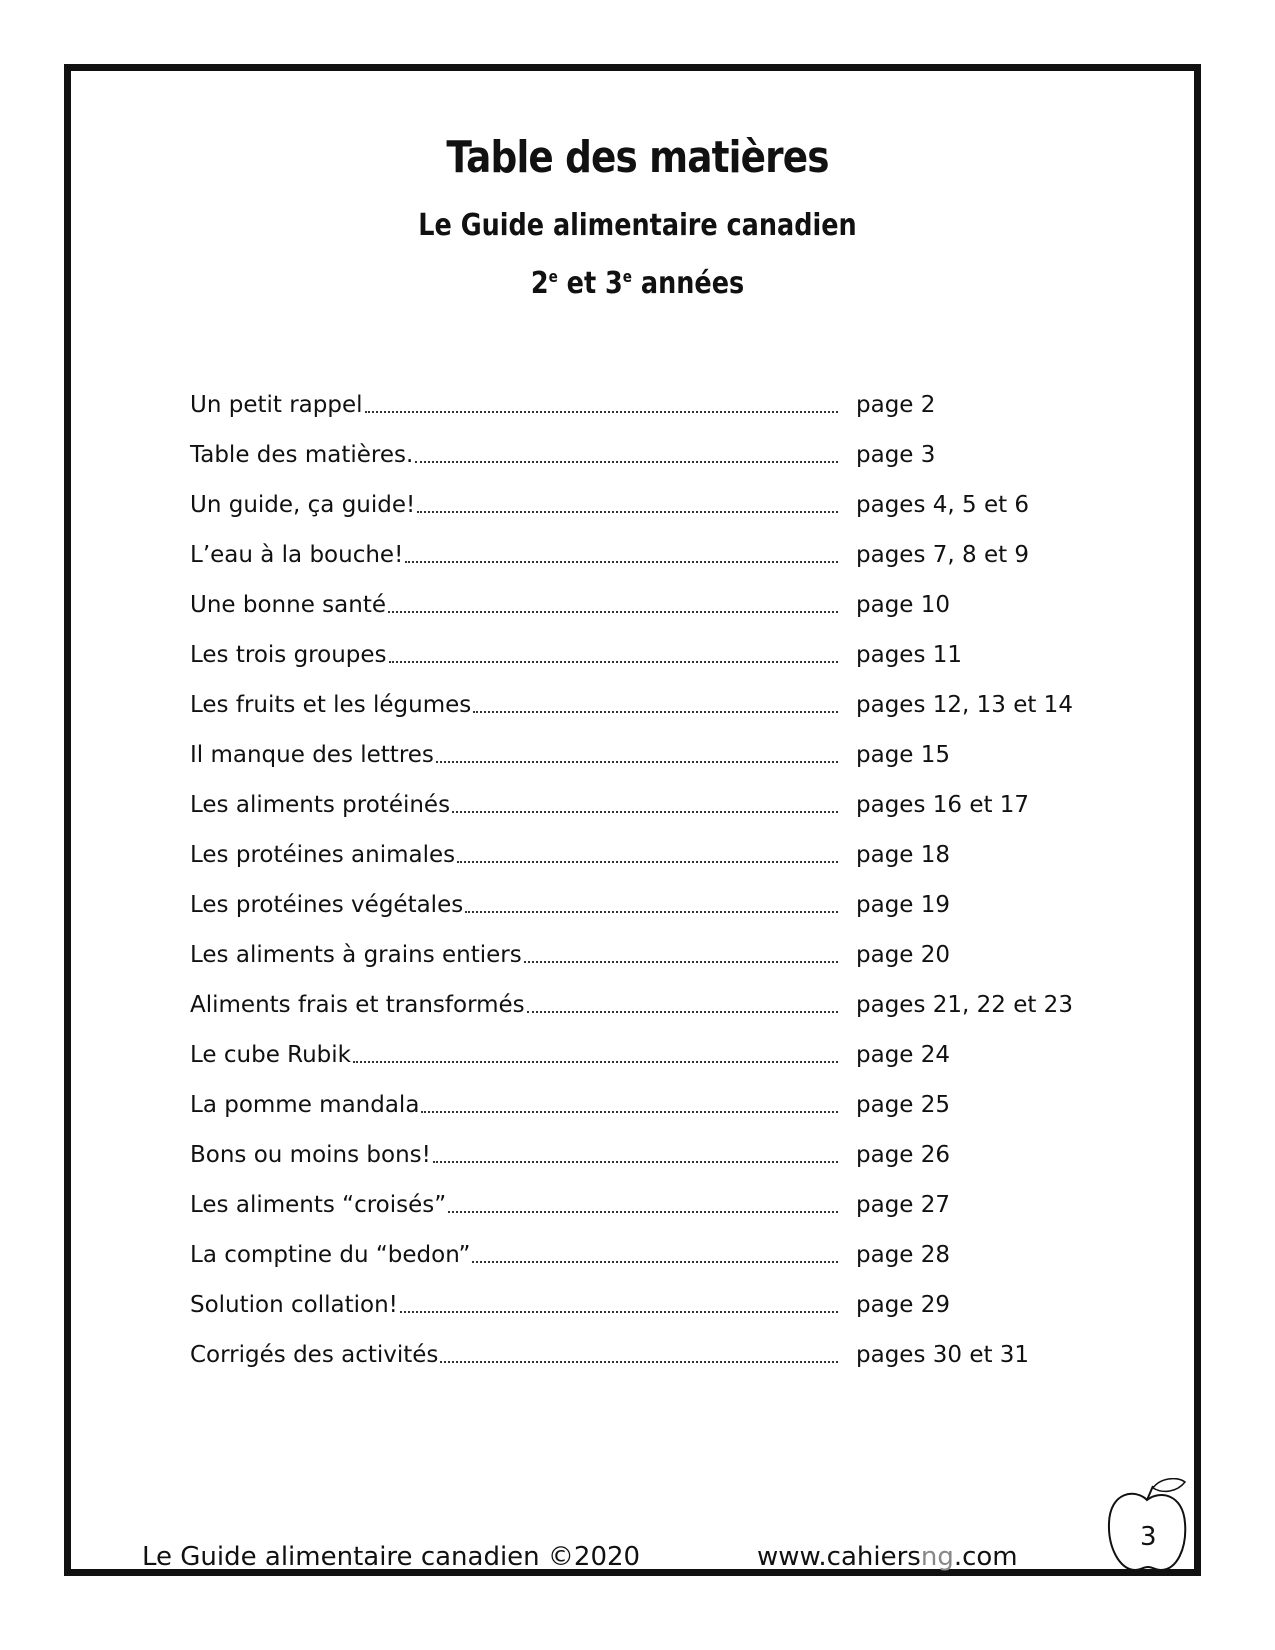  Describe the element at coordinates (909, 655) in the screenshot. I see `toc-entry-page: pages 11` at that location.